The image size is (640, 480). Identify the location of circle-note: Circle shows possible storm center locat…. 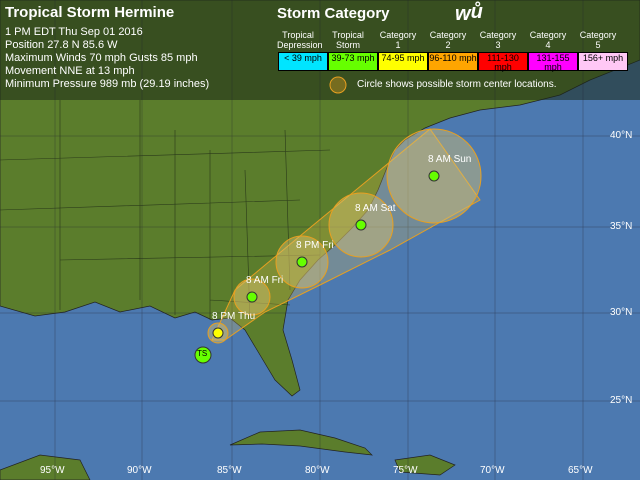
(457, 84).